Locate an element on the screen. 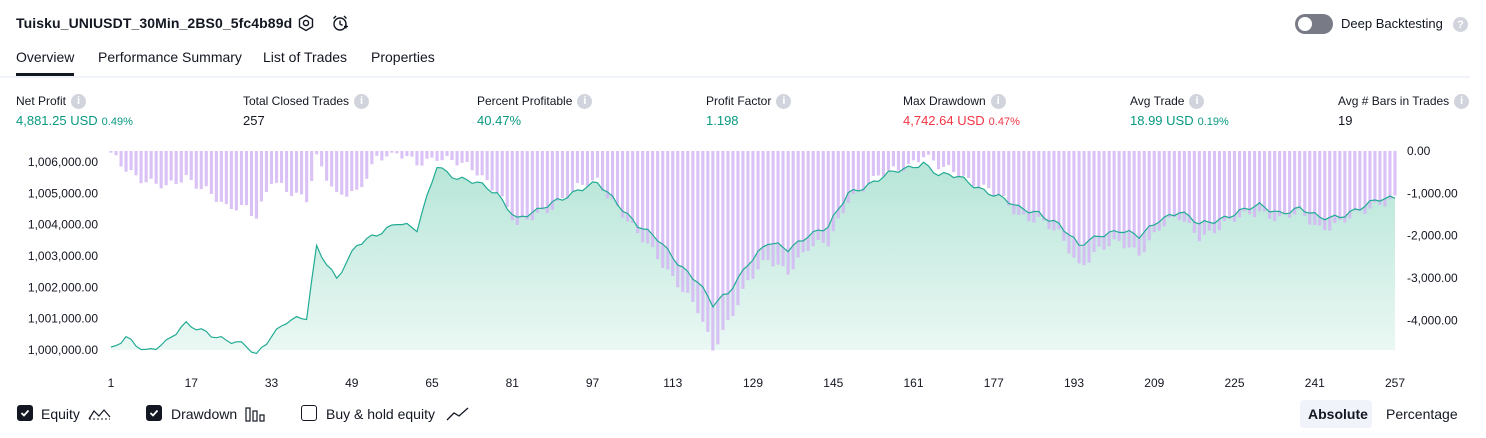 The image size is (1486, 438). x-axis-tick: 241 is located at coordinates (1315, 383).